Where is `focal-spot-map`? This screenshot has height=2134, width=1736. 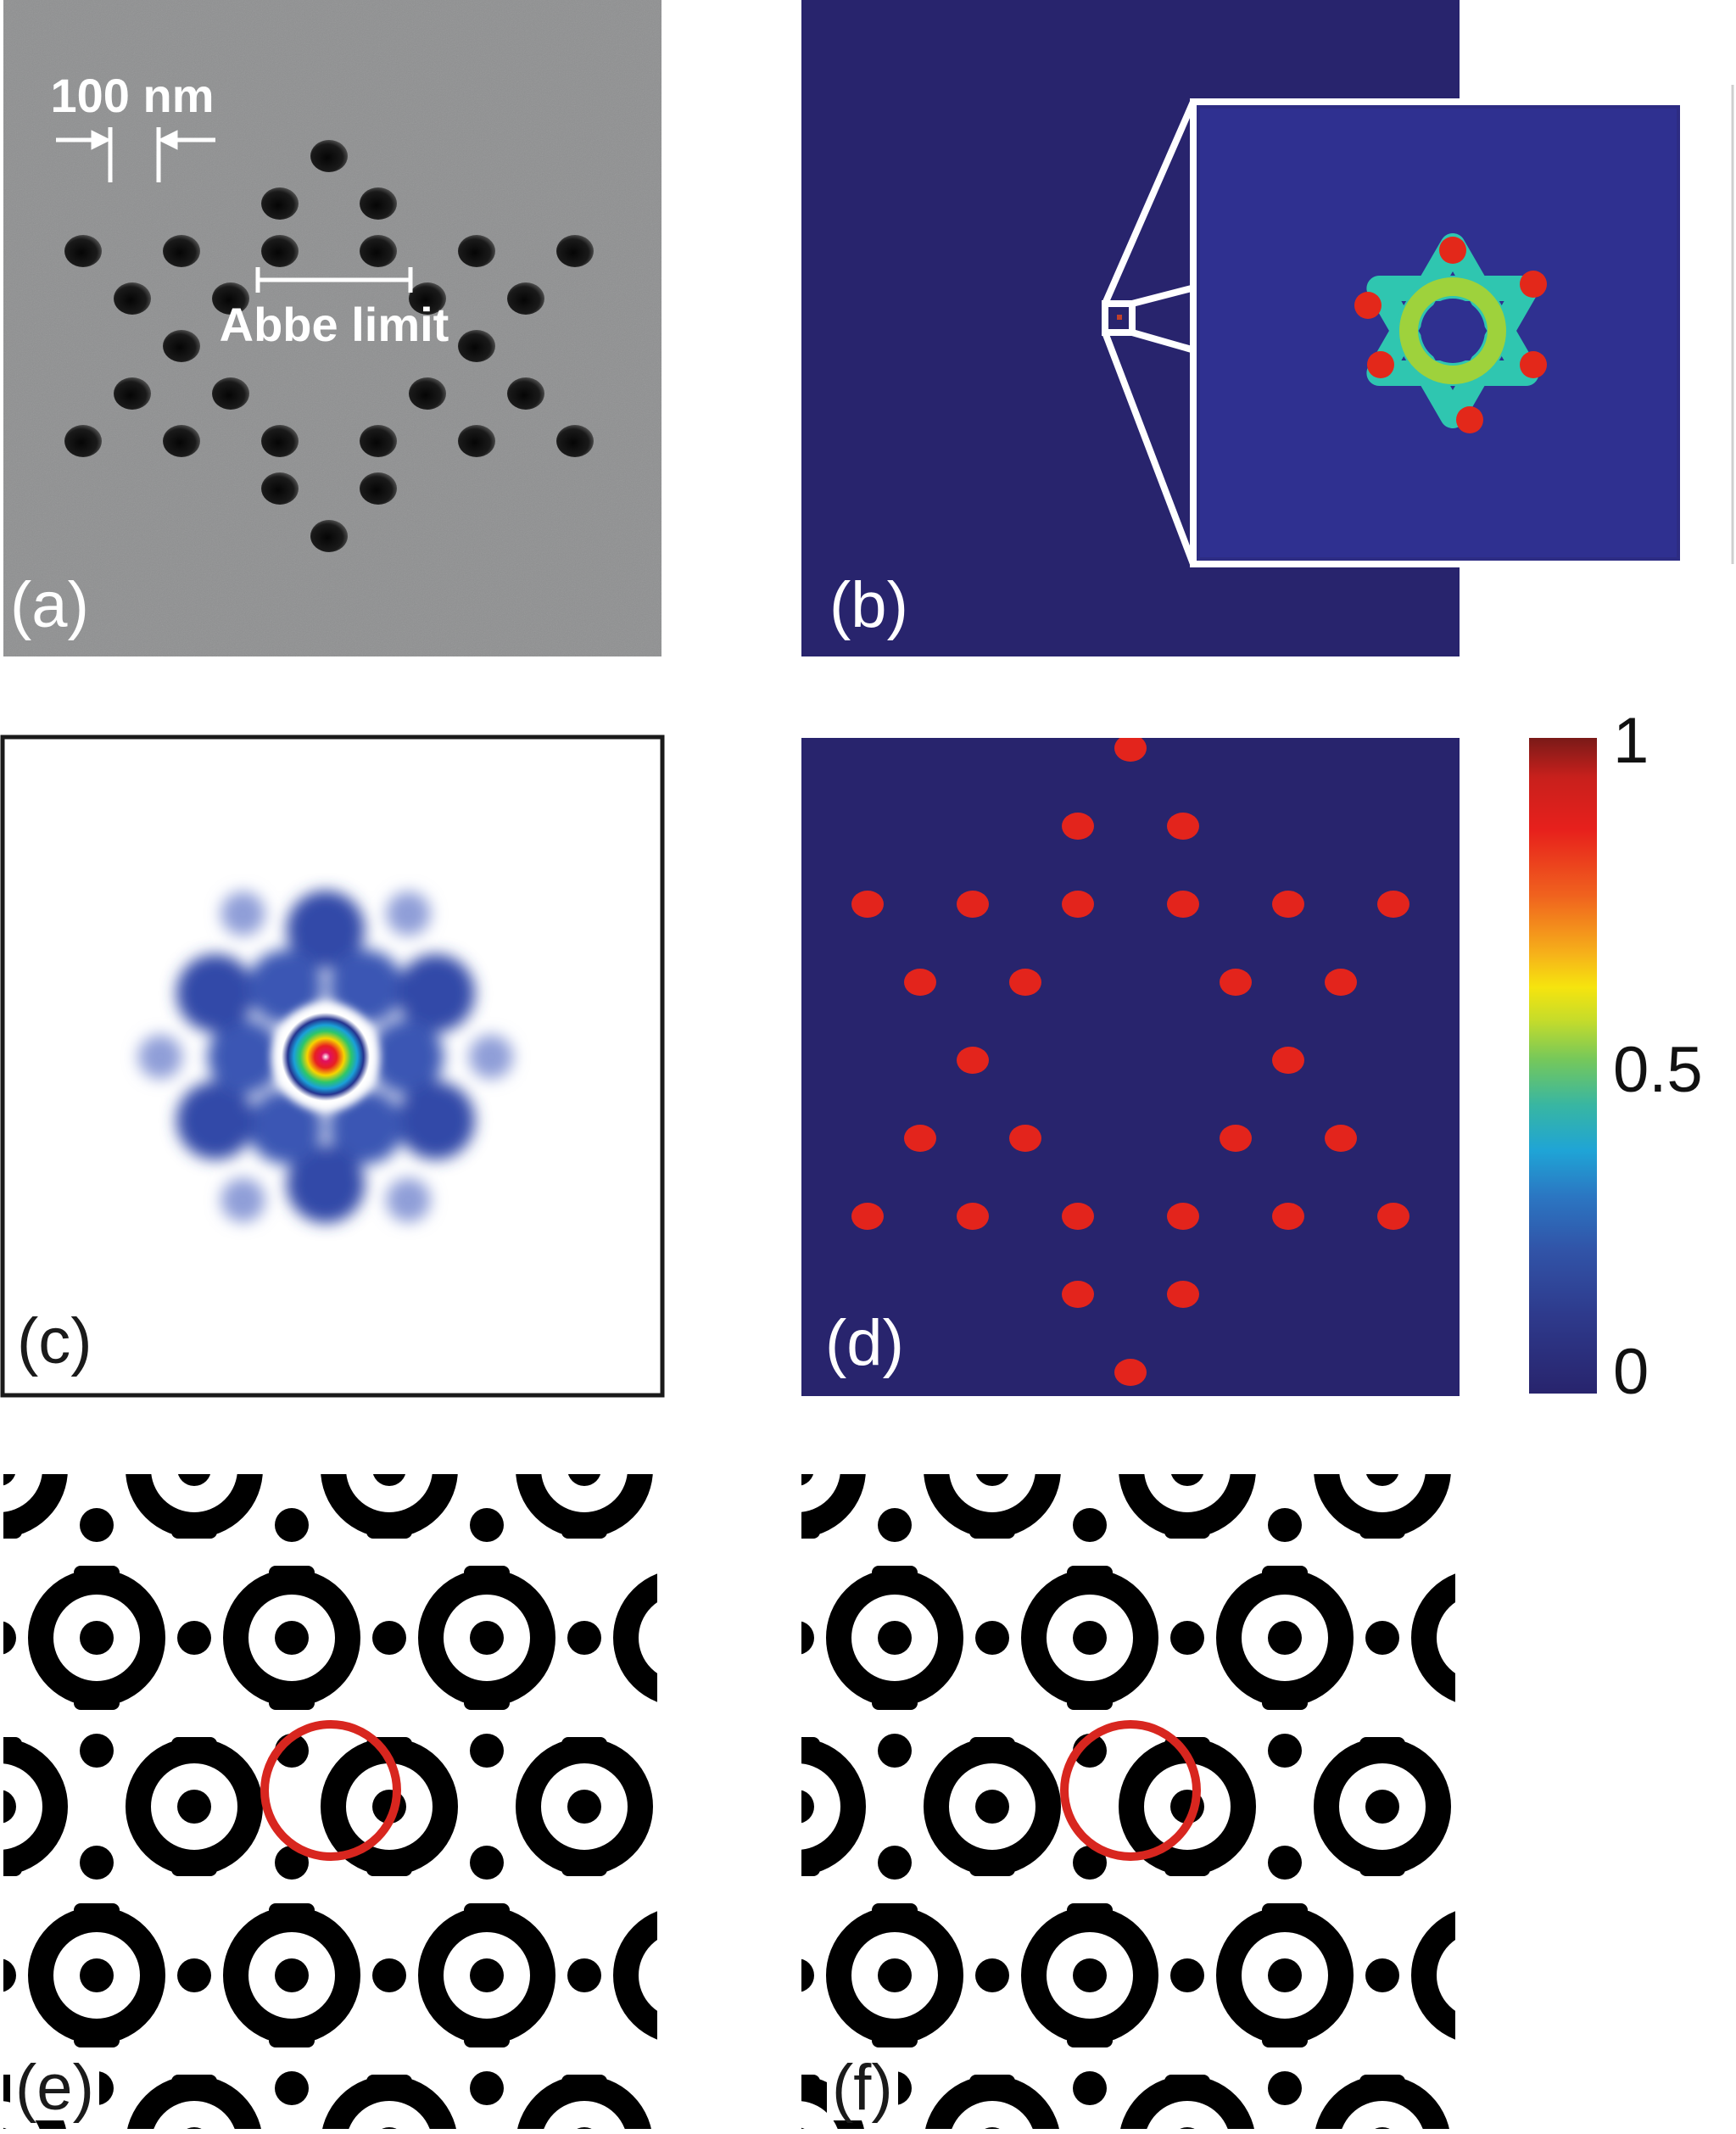
focal-spot-map is located at coordinates (332, 1066).